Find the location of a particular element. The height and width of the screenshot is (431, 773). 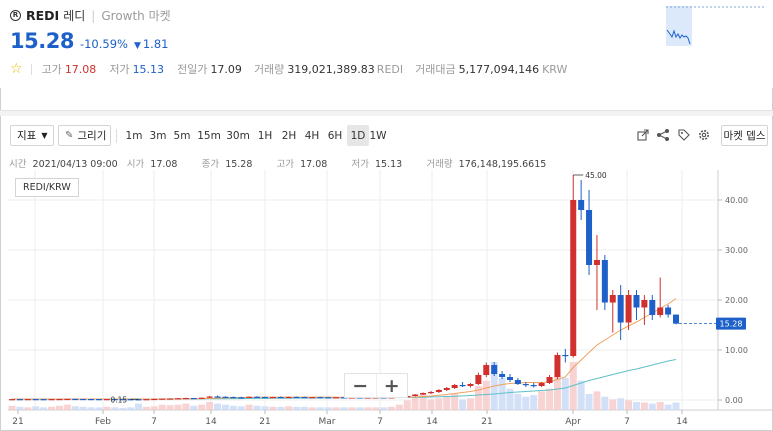

interval-2h: 2H is located at coordinates (289, 135).